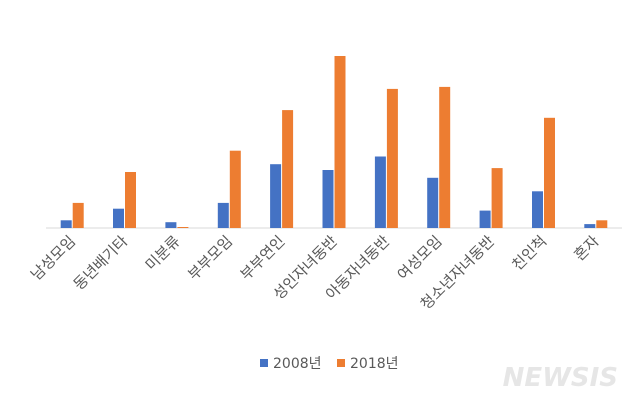  What do you see at coordinates (101, 263) in the screenshot?
I see `category-label-1: 동년배기타` at bounding box center [101, 263].